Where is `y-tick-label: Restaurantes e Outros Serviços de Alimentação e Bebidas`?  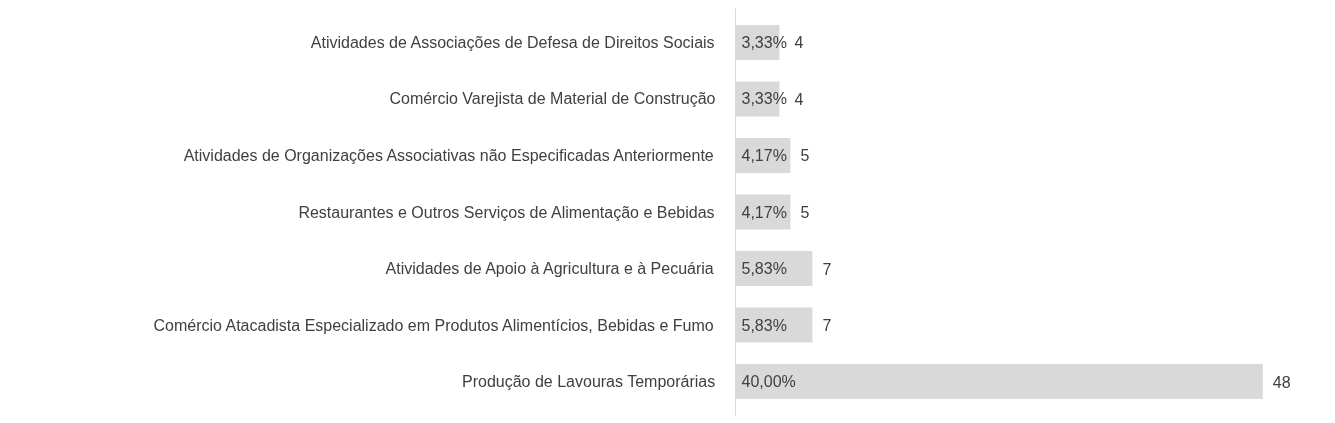
y-tick-label: Restaurantes e Outros Serviços de Alimentação e Bebidas is located at coordinates (506, 212).